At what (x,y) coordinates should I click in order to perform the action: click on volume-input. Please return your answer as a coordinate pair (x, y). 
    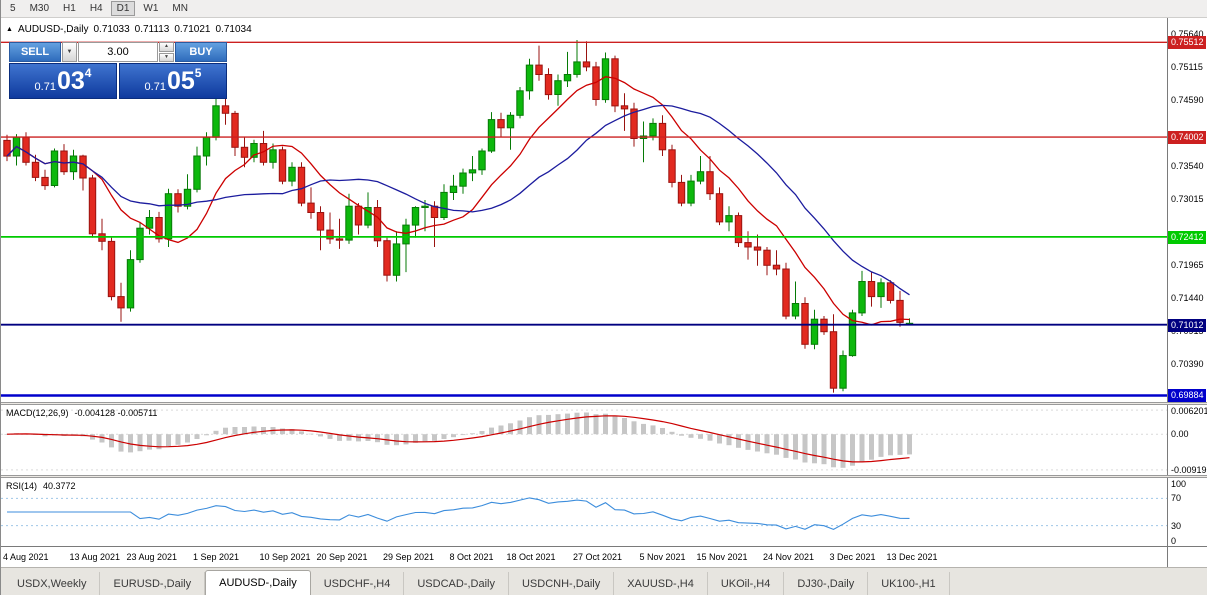
    Looking at the image, I should click on (118, 52).